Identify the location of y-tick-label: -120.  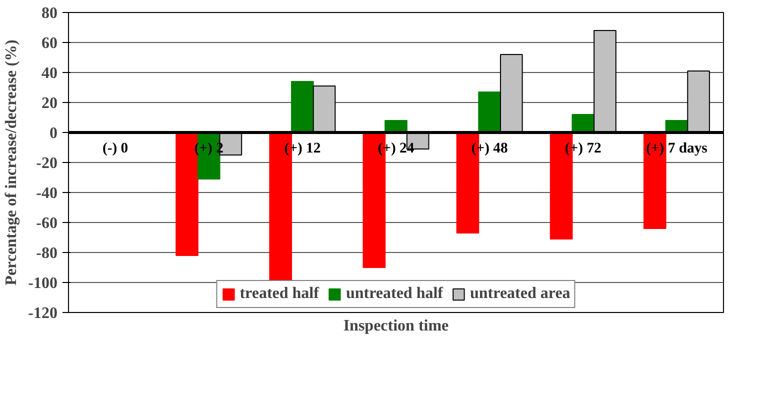
(43, 313).